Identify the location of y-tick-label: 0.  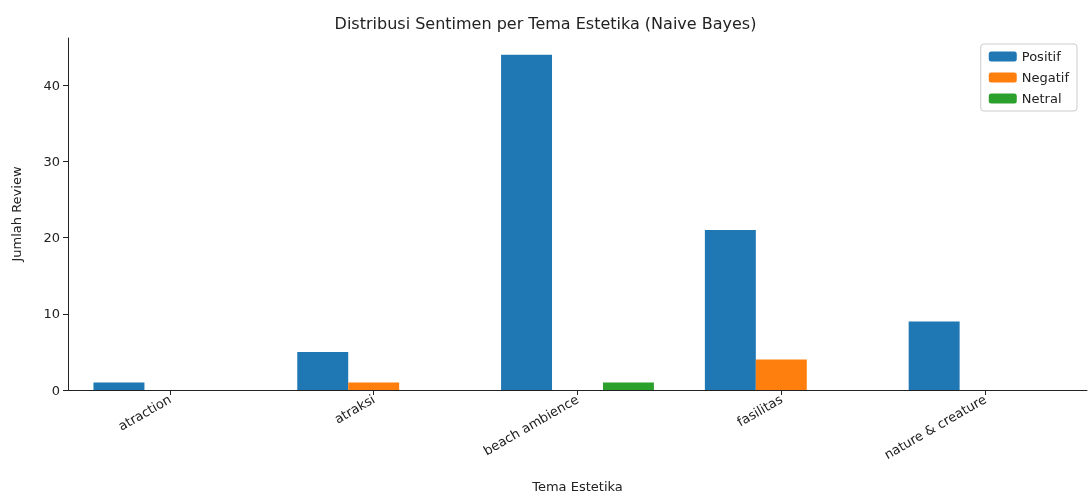
(55, 390).